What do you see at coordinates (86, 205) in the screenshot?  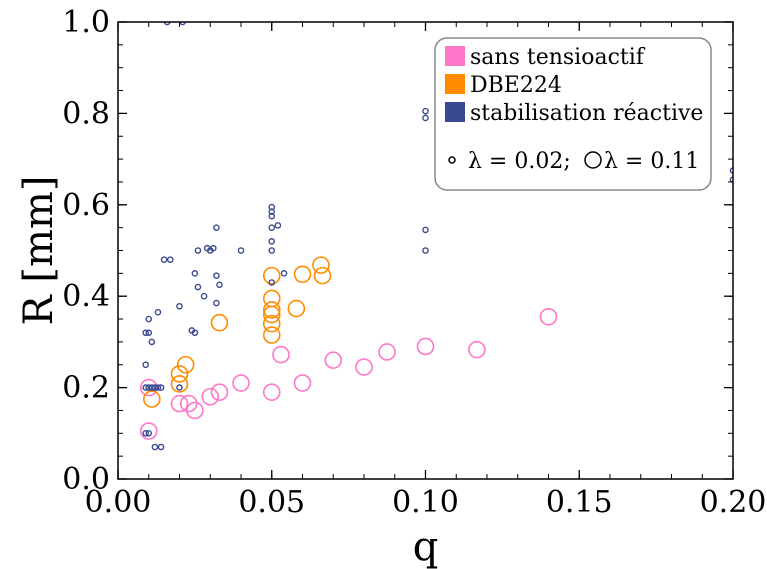 I see `y-tick-label: 0.6` at bounding box center [86, 205].